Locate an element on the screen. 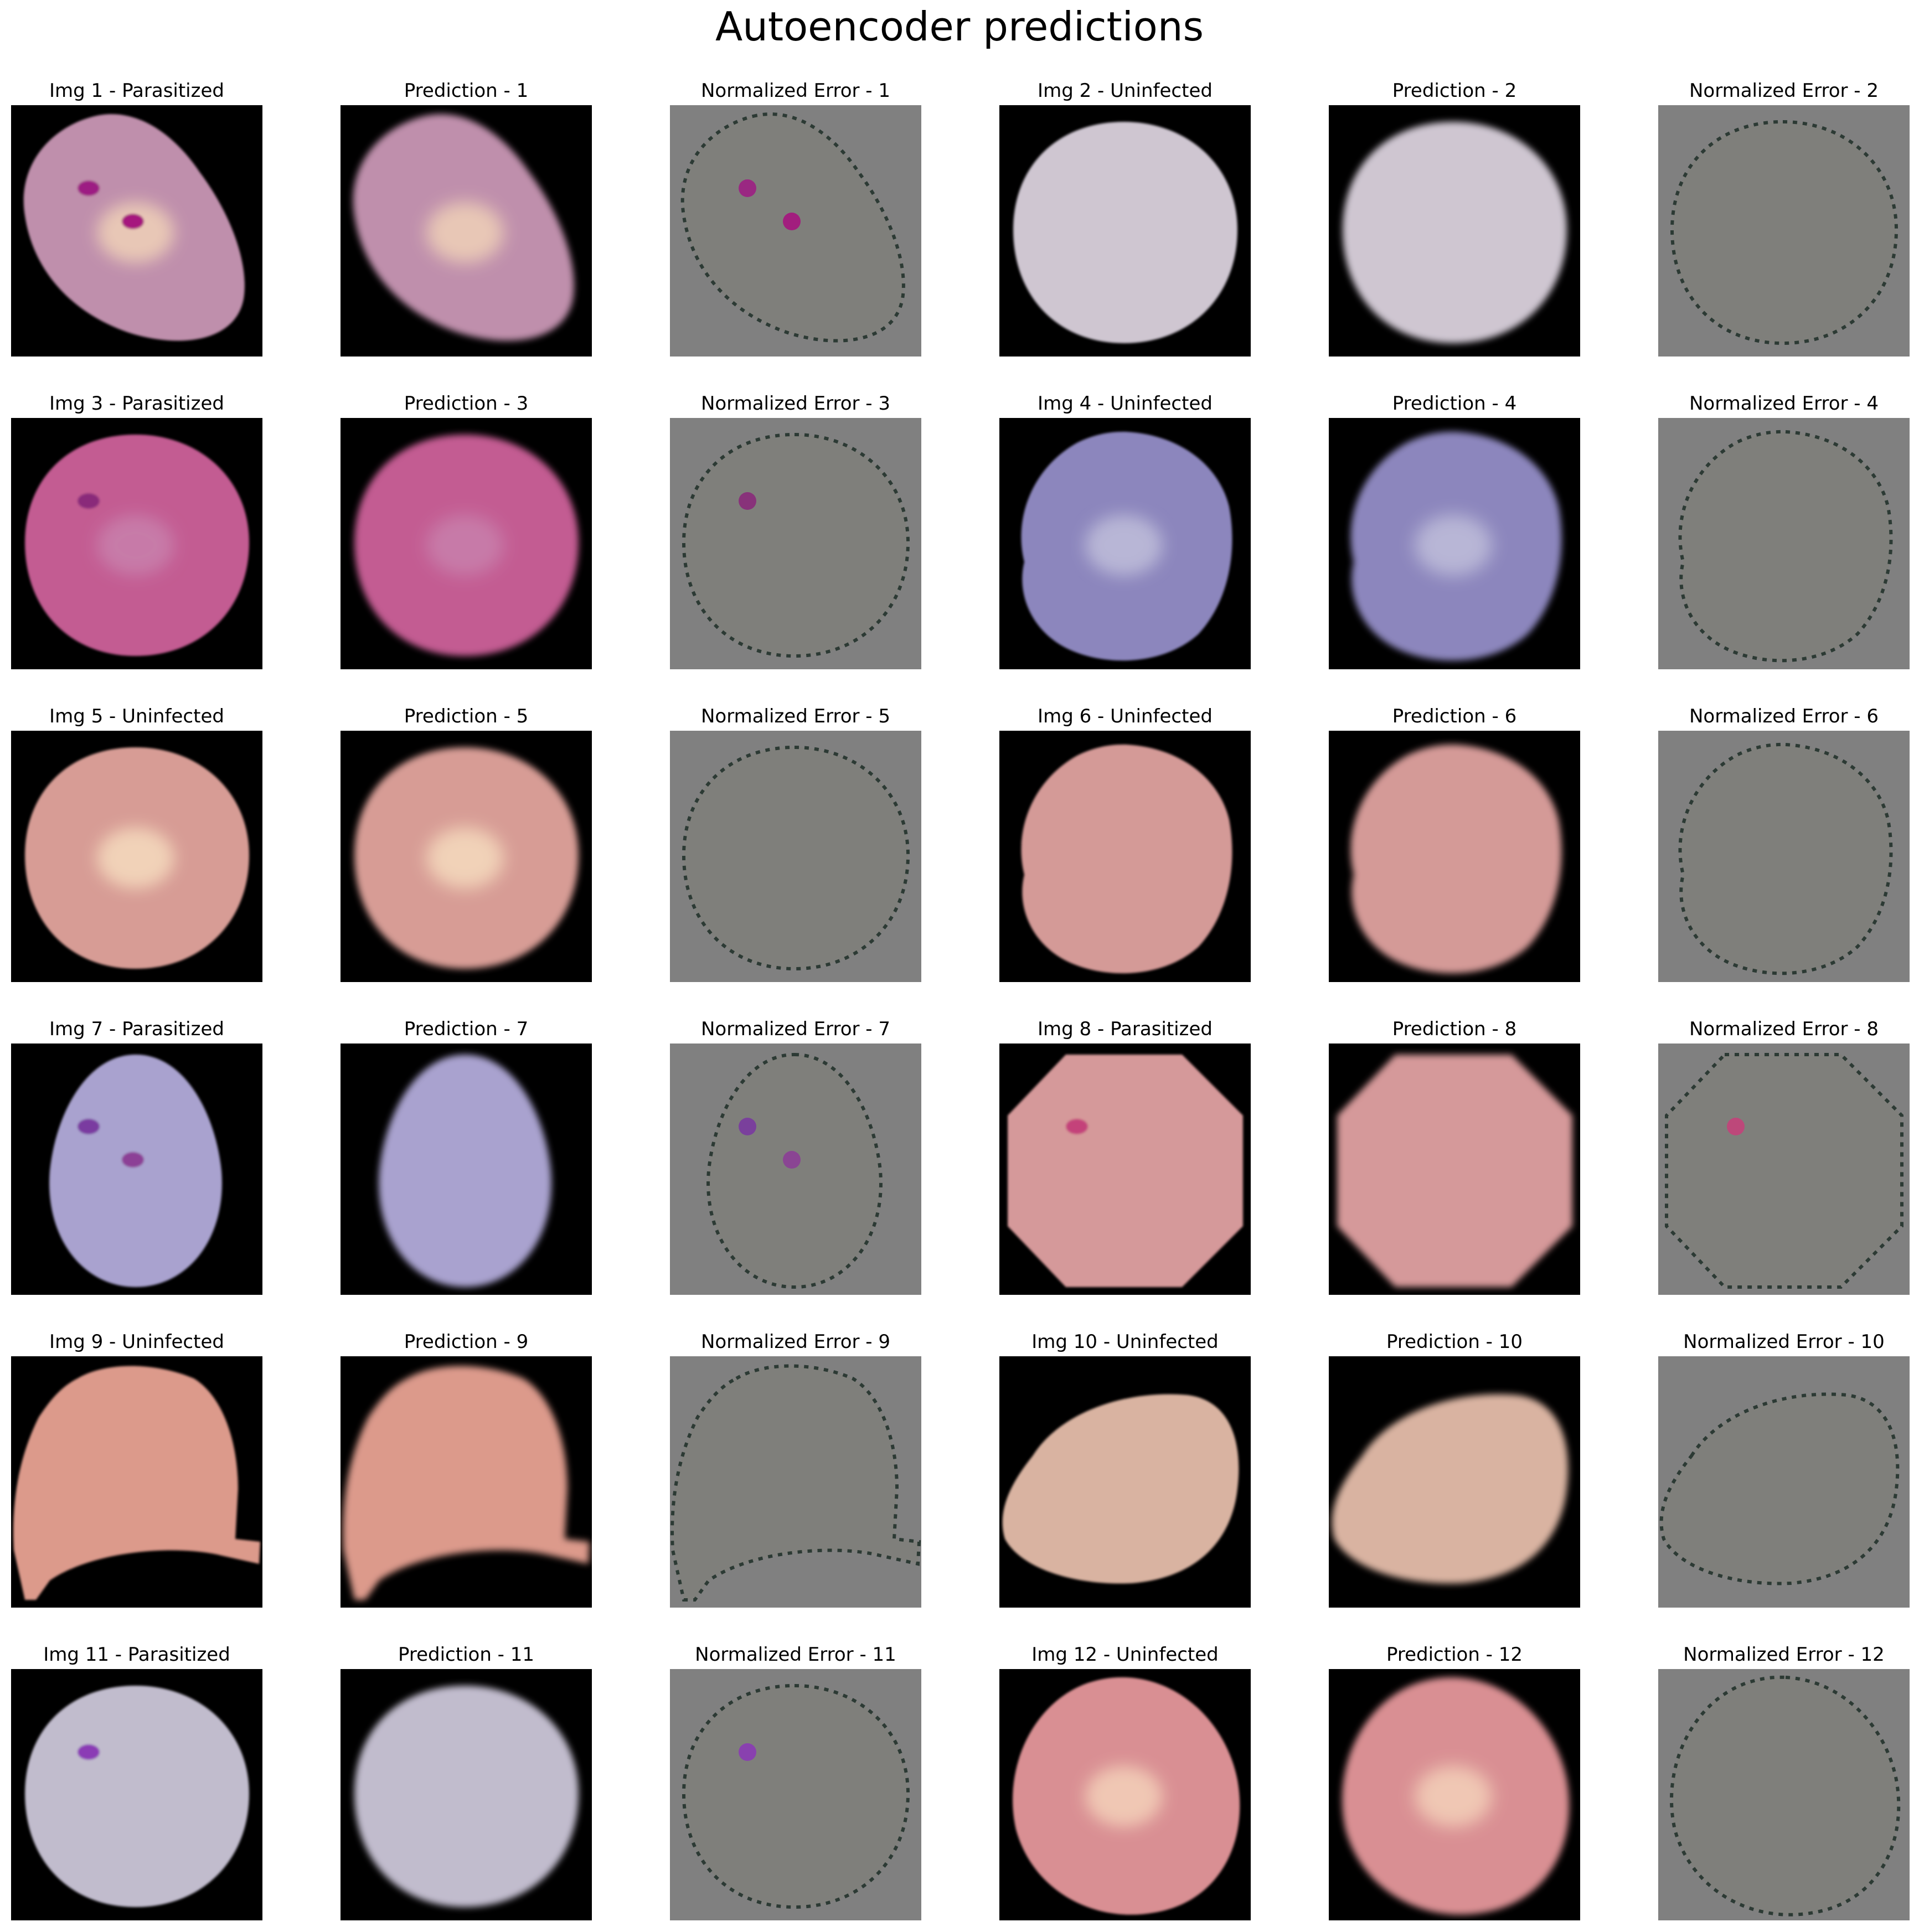 Image resolution: width=1919 pixels, height=1932 pixels. prediction-panel-11: Prediction - 11 is located at coordinates (466, 1782).